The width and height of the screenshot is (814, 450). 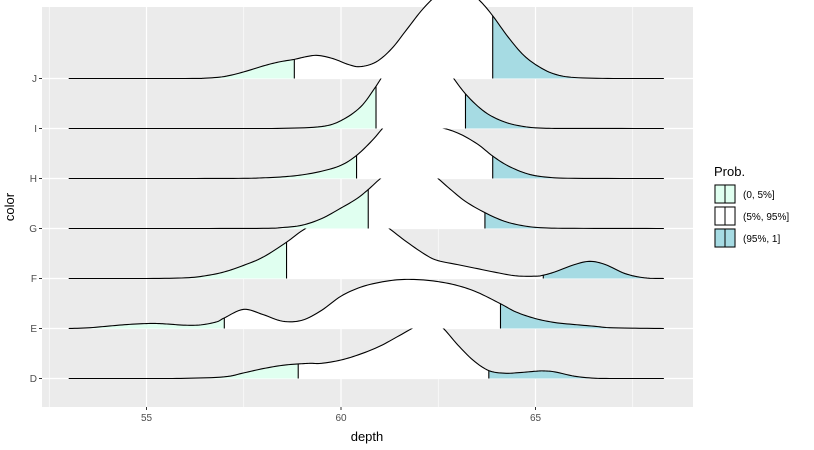 What do you see at coordinates (33, 379) in the screenshot?
I see `y-tick-label: D` at bounding box center [33, 379].